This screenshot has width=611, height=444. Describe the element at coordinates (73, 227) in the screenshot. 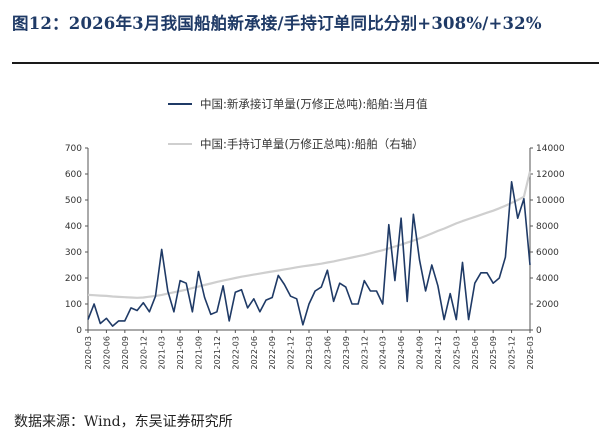

I see `left-axis-tick-label: 400` at that location.